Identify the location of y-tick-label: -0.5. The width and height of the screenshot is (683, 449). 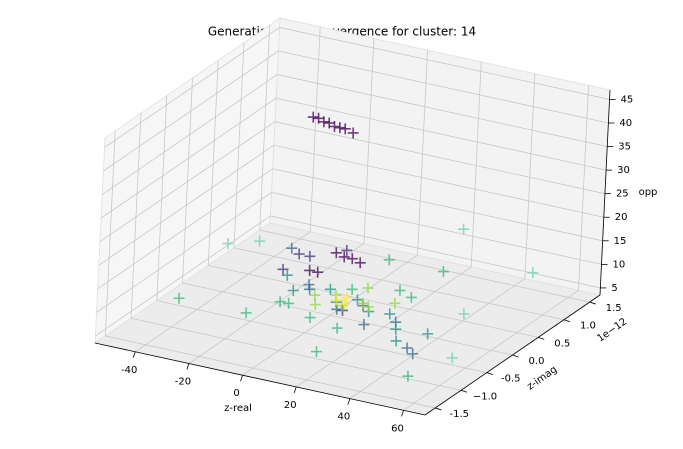
(511, 379).